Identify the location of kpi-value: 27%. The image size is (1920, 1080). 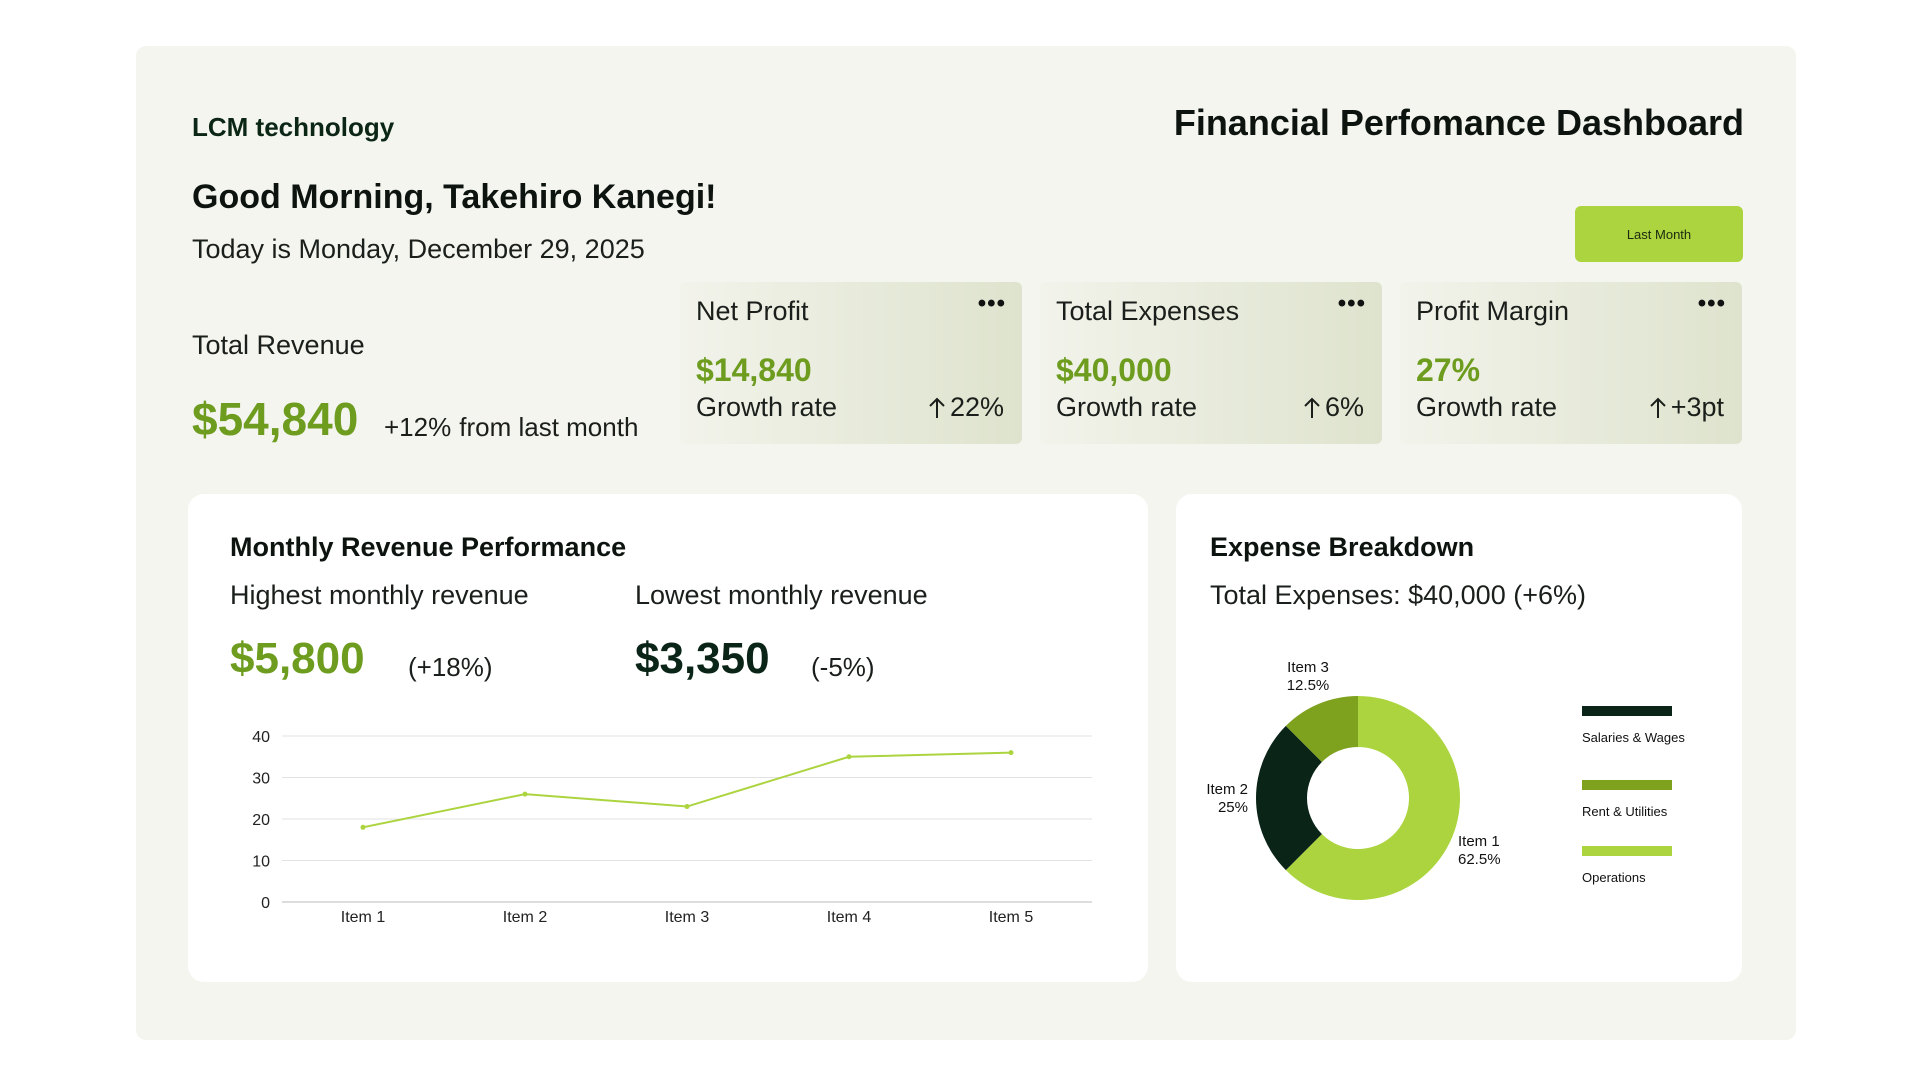
(1448, 370).